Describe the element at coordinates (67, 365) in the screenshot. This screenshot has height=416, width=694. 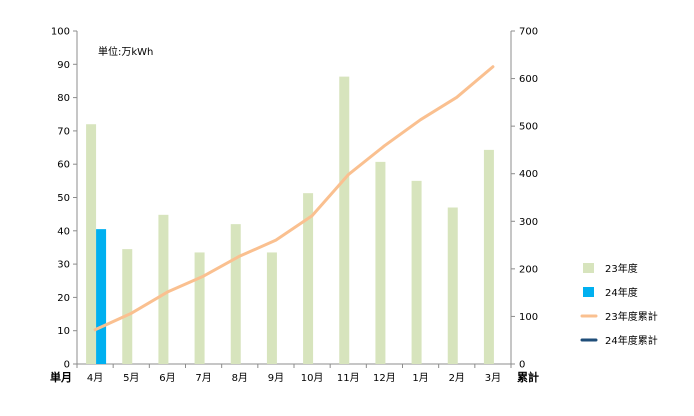
I see `left-axis-tick-label: 0` at that location.